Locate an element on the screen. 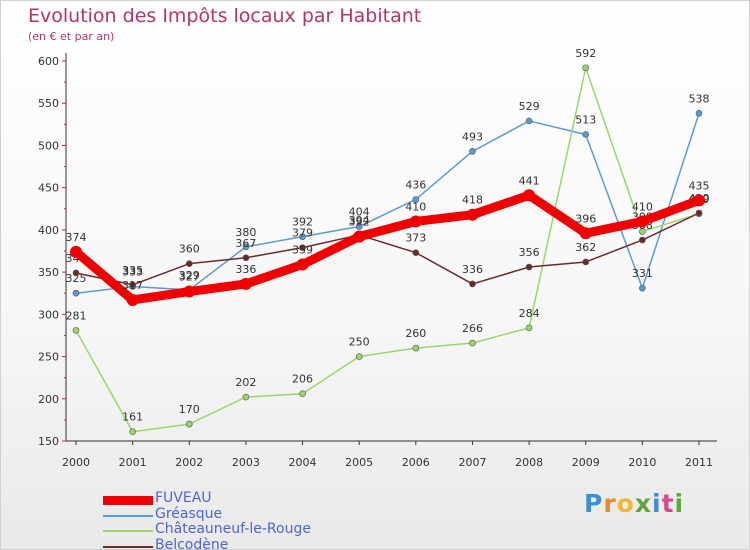  x-tick-label: 2000 is located at coordinates (76, 462).